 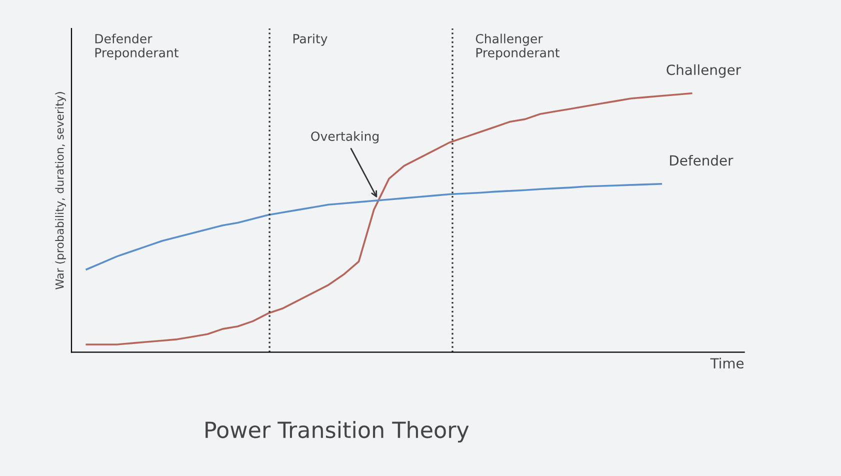 What do you see at coordinates (60, 191) in the screenshot?
I see `y-axis-title: War (probability, duration, severity)` at bounding box center [60, 191].